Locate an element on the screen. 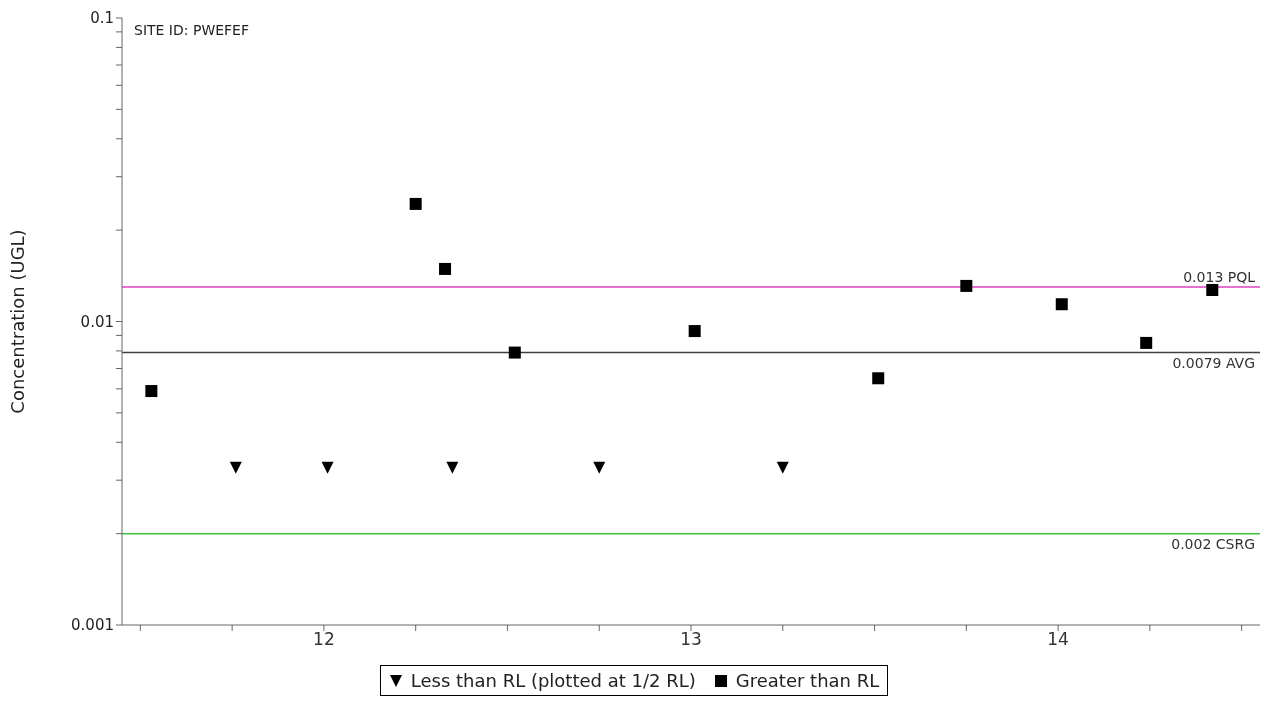  legend-label: Less than RL (plotted at 1/2 RL) is located at coordinates (552, 680).